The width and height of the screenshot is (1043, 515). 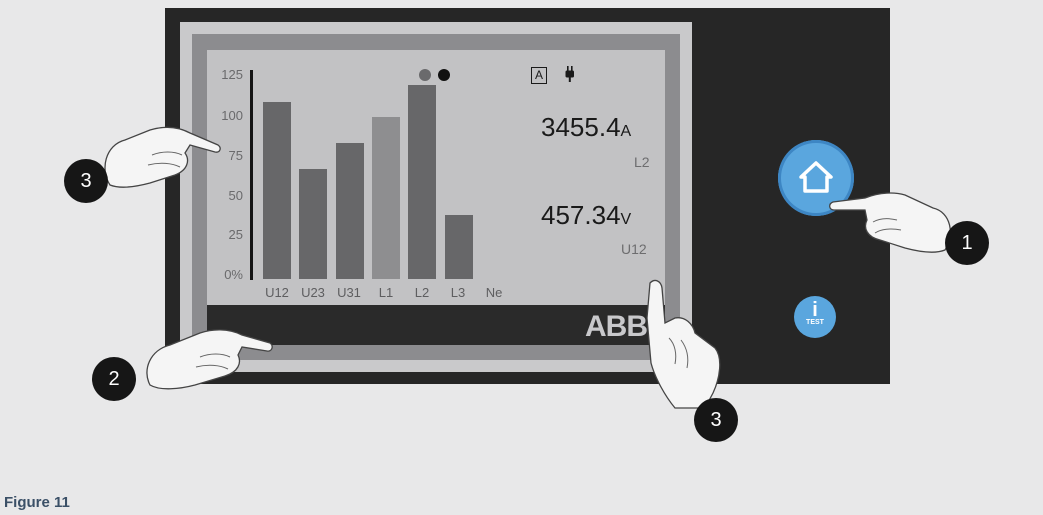 What do you see at coordinates (626, 219) in the screenshot?
I see `voltage-unit: V` at bounding box center [626, 219].